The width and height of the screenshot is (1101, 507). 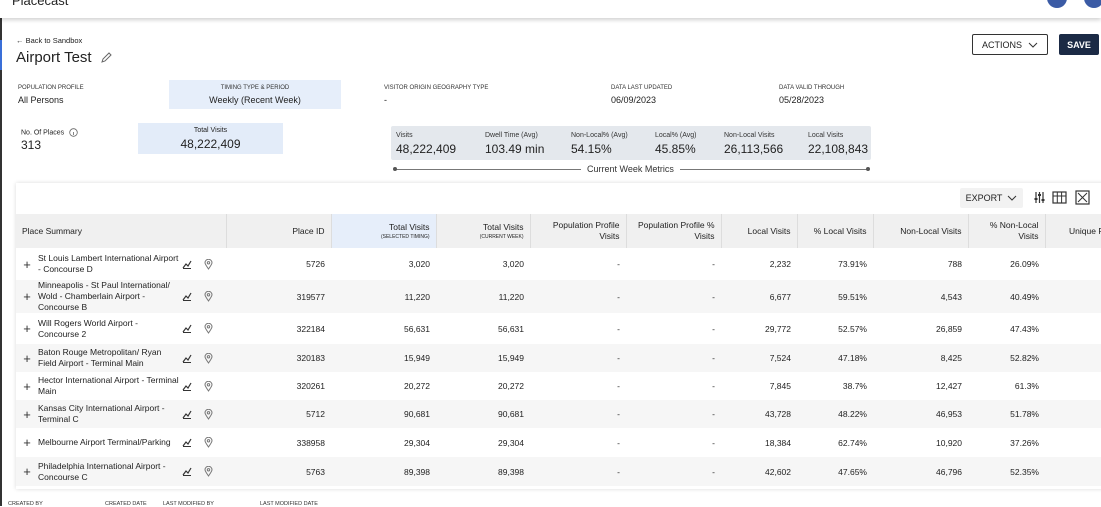 I want to click on column-title: Place Summary, so click(x=52, y=230).